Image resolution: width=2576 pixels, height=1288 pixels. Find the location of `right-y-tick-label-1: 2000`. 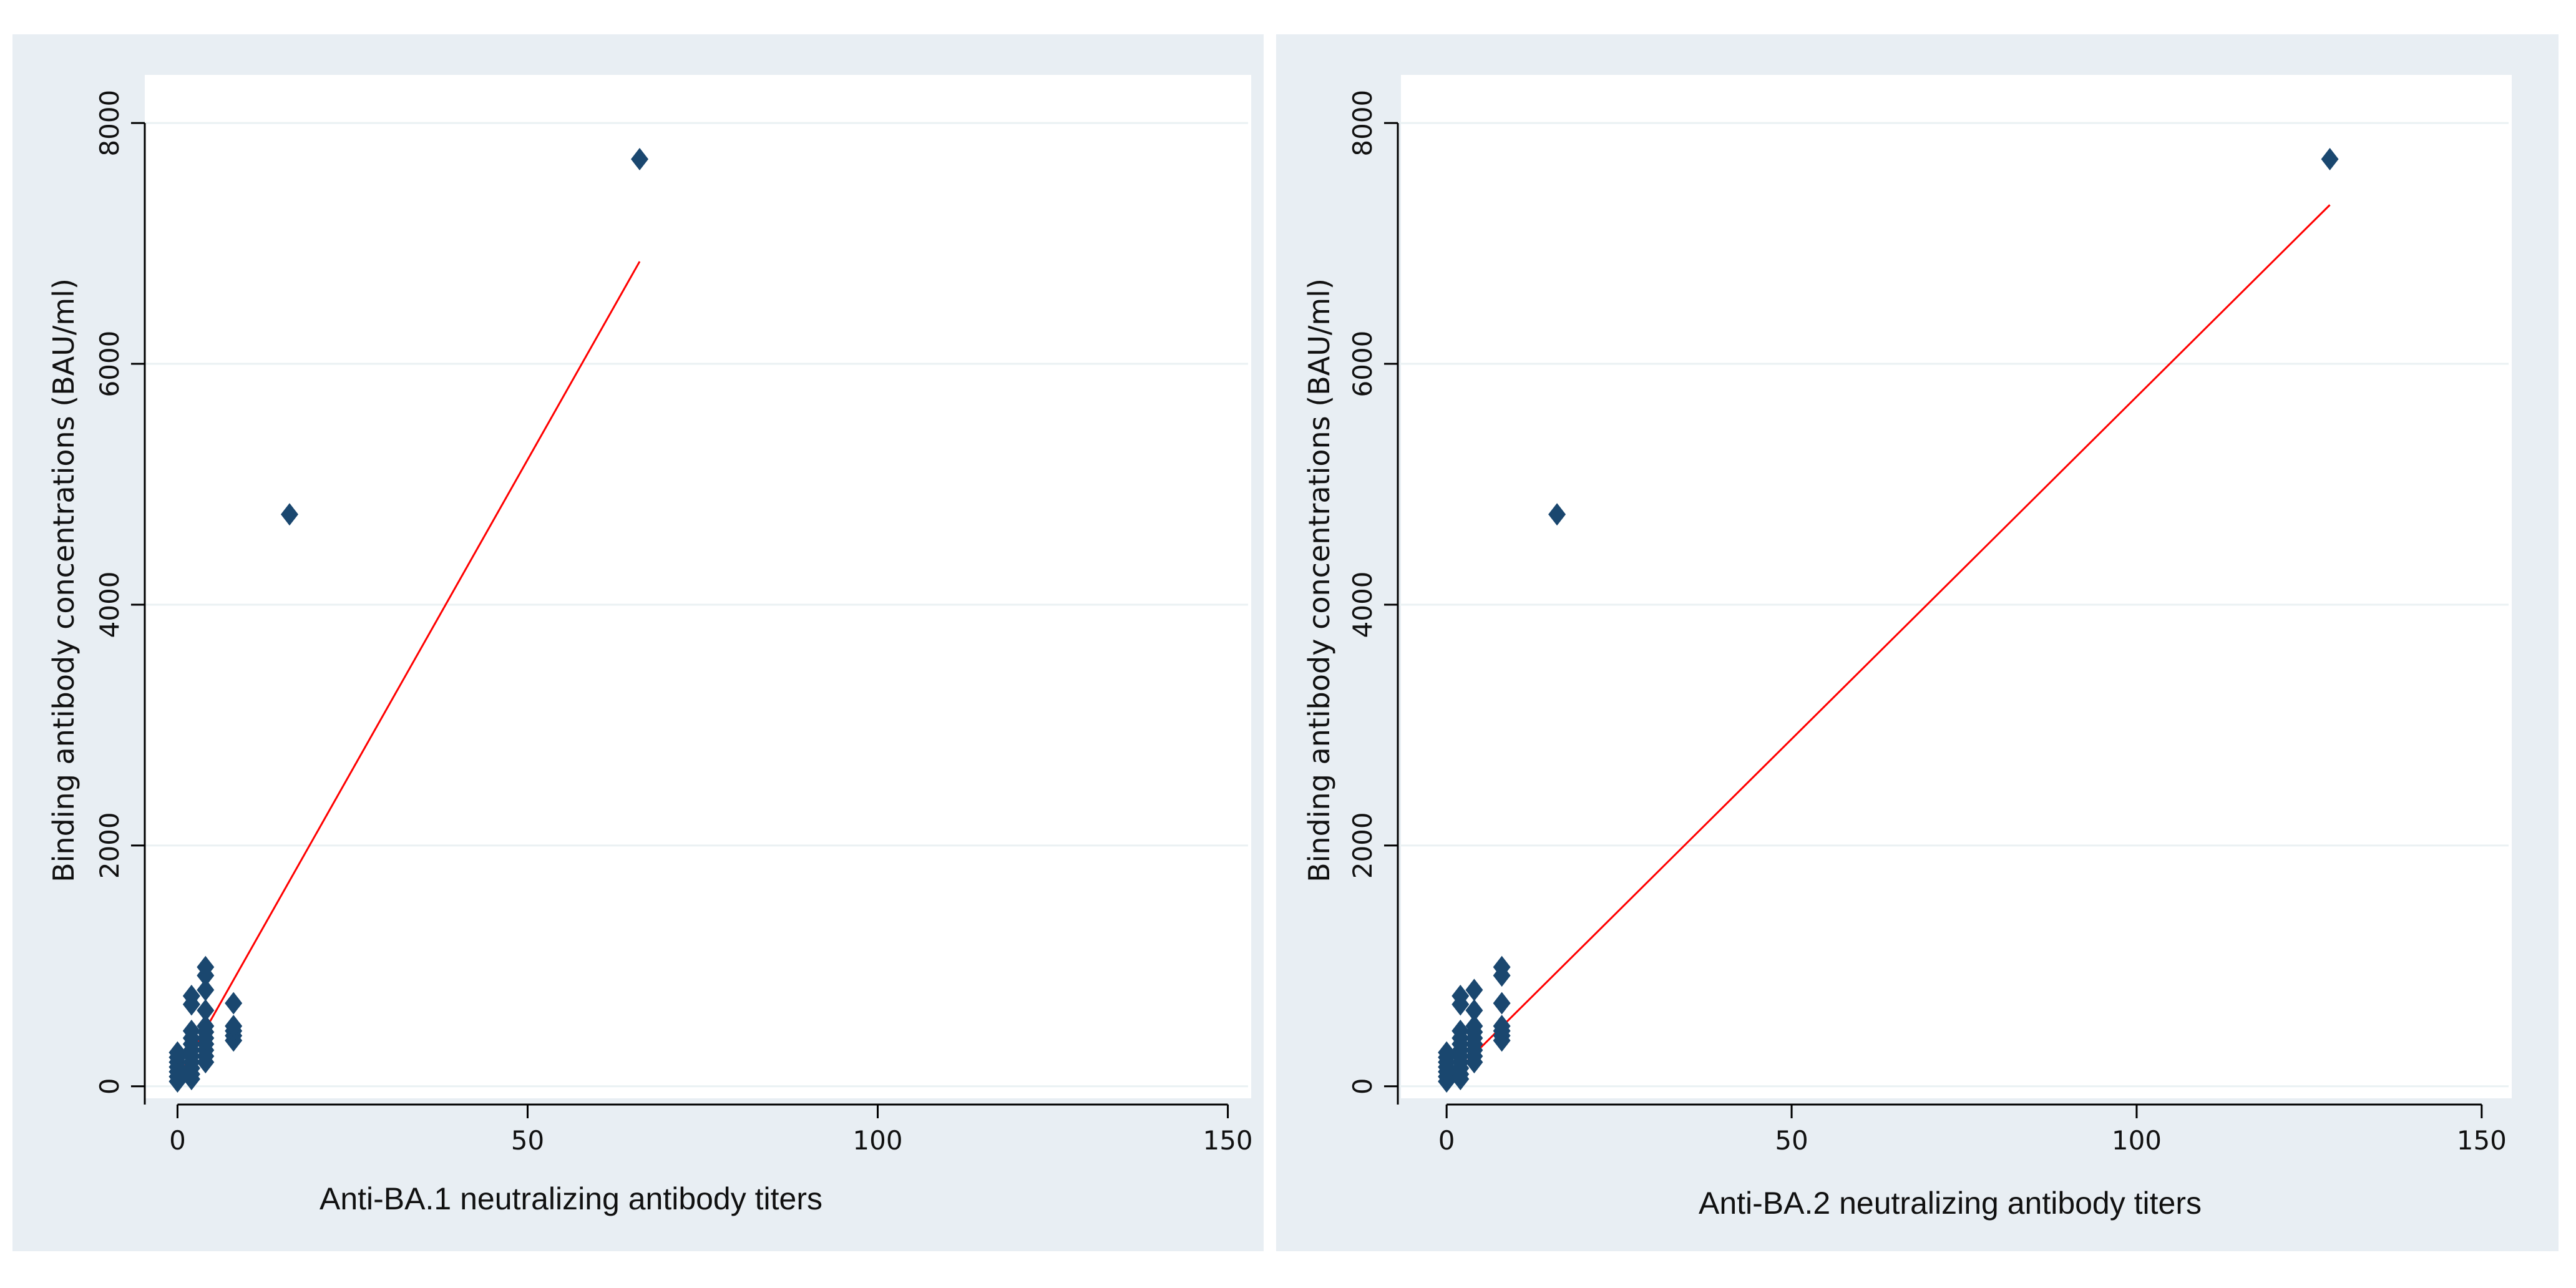

right-y-tick-label-1: 2000 is located at coordinates (1362, 845).